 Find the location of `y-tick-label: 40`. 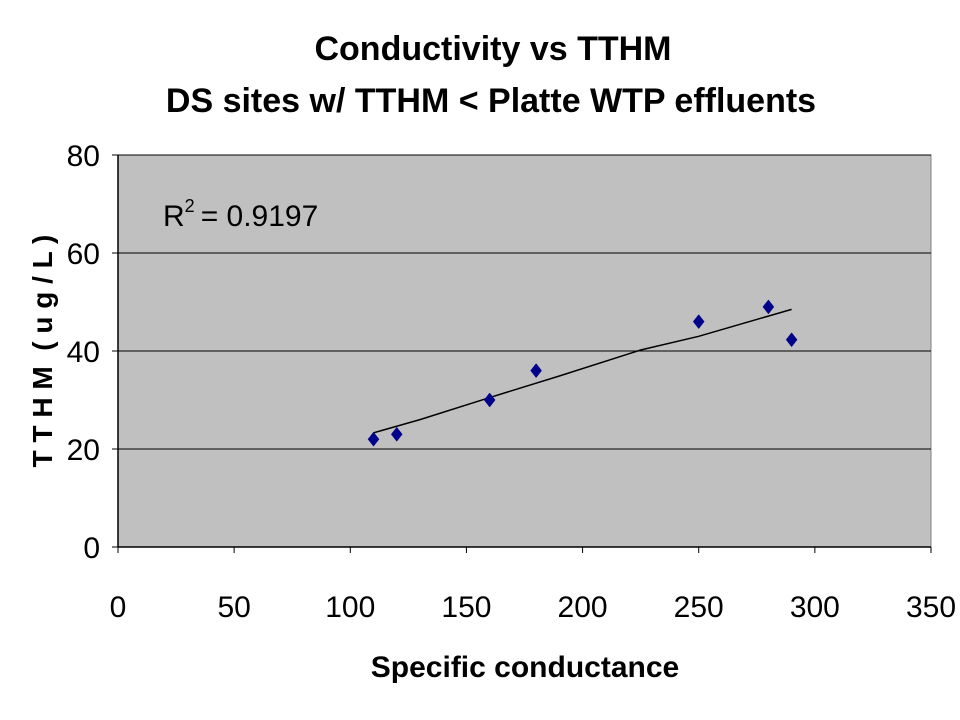

y-tick-label: 40 is located at coordinates (83, 352).